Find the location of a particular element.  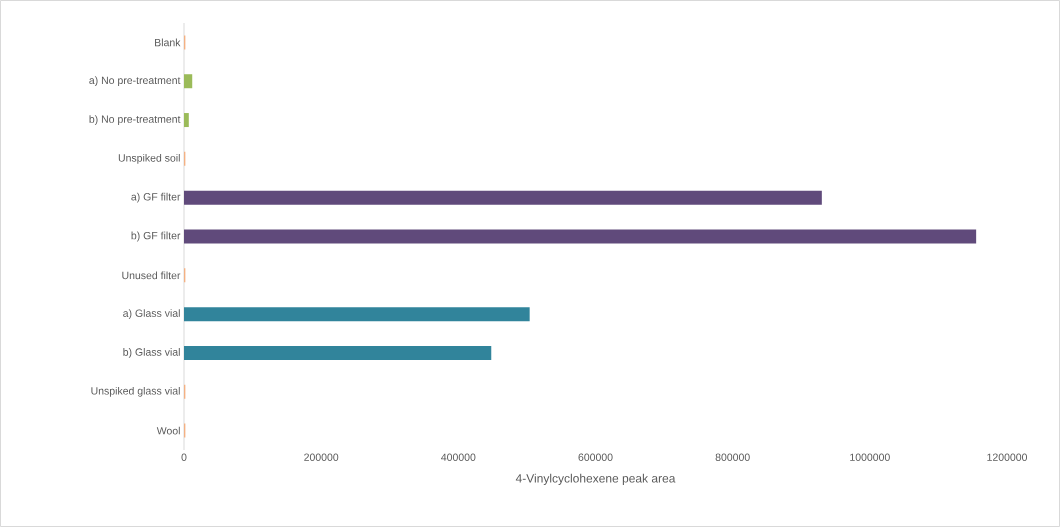

y-tick-label: b) Glass vial is located at coordinates (151, 353).